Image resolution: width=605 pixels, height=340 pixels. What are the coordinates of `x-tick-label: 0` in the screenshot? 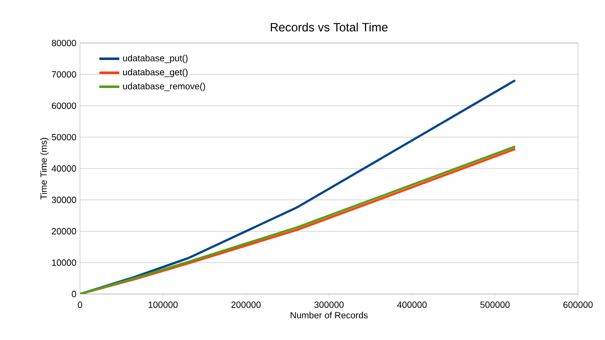 It's located at (80, 305).